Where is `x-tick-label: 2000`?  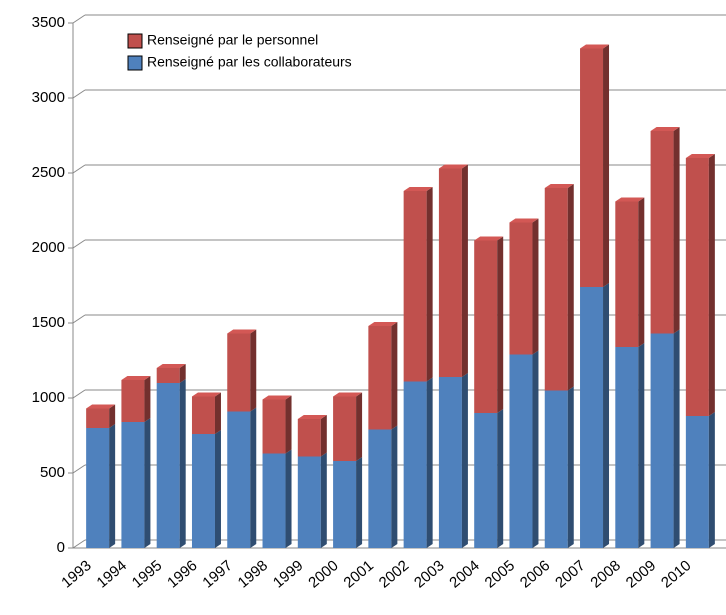 x-tick-label: 2000 is located at coordinates (323, 574).